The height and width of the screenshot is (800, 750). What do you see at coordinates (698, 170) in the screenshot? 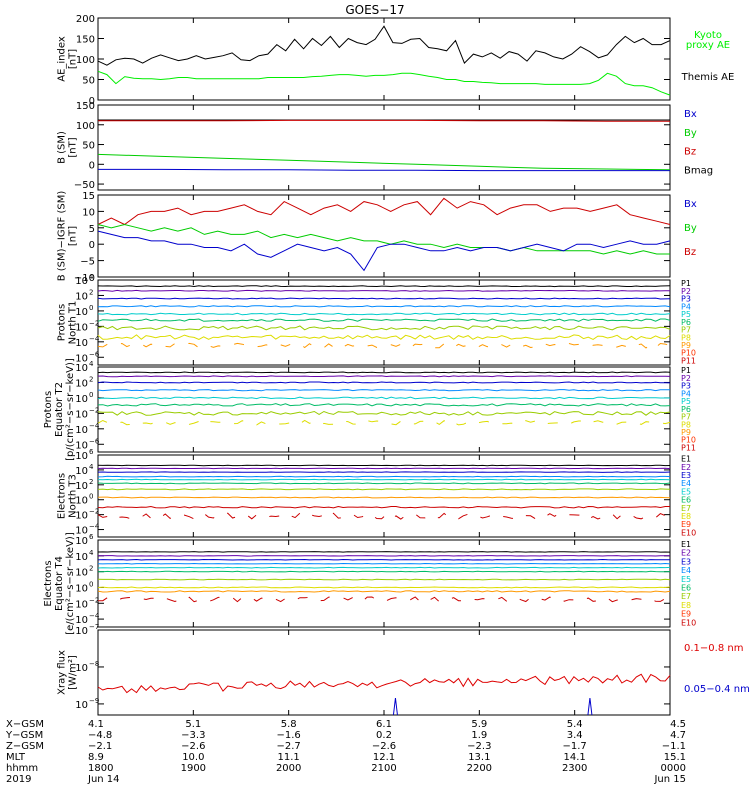
I see `legend-label: Bmag` at bounding box center [698, 170].